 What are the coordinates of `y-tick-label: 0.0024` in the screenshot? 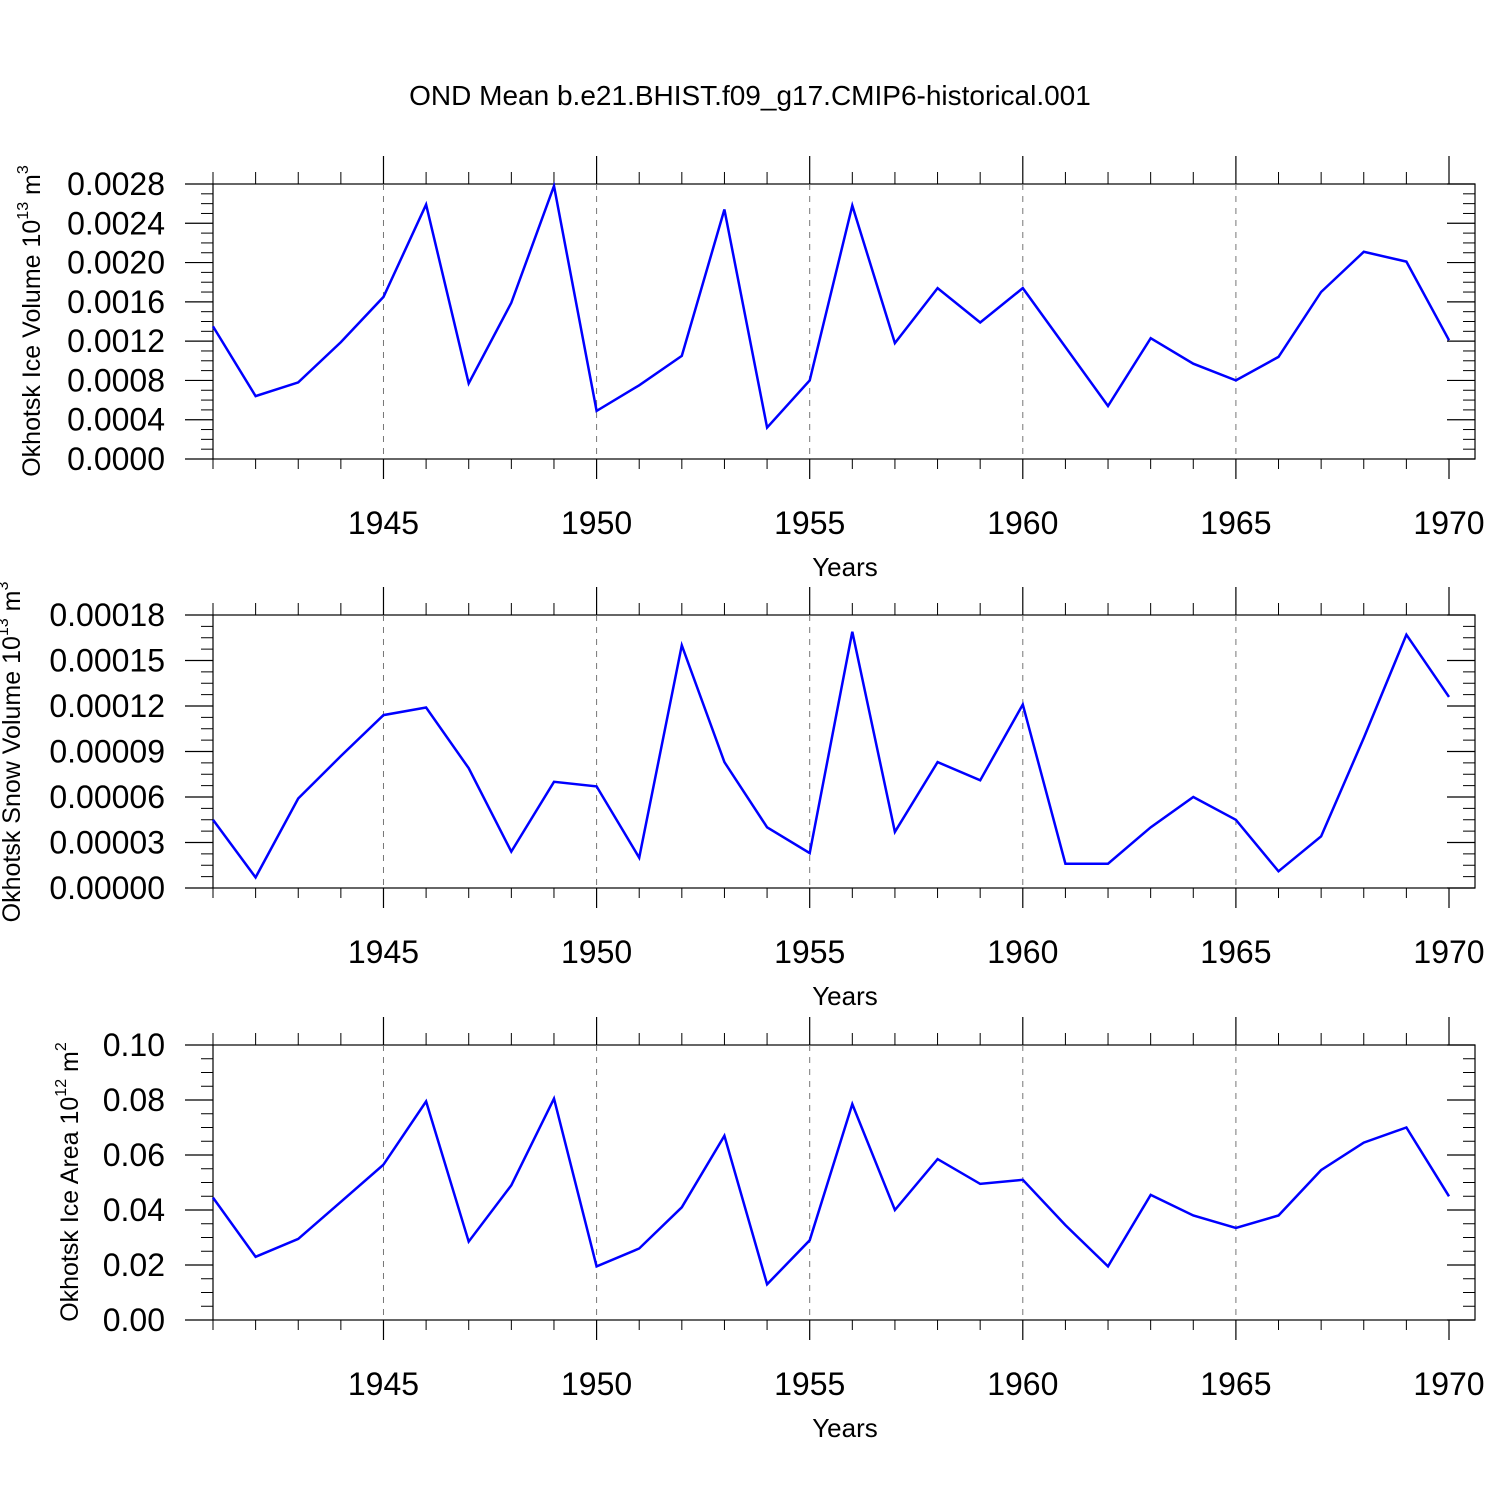 It's located at (116, 223).